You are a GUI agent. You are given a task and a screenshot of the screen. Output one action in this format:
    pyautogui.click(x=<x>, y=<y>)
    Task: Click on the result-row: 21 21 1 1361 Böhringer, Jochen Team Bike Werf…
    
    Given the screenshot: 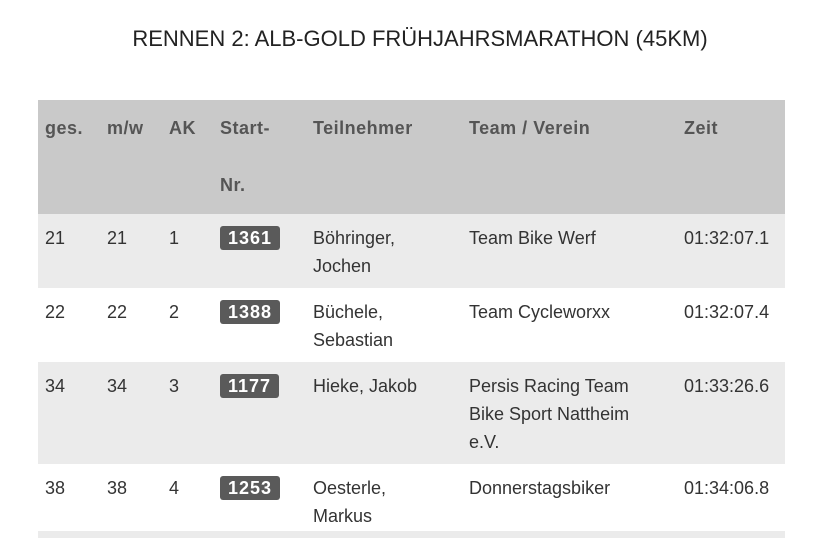 What is the action you would take?
    pyautogui.click(x=411, y=251)
    